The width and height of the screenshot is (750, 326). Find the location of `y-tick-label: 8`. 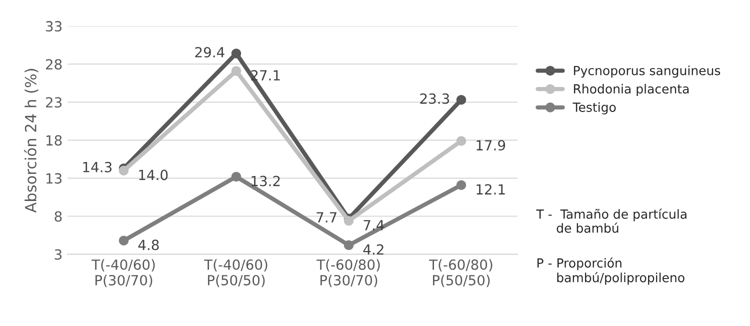

y-tick-label: 8 is located at coordinates (58, 216).